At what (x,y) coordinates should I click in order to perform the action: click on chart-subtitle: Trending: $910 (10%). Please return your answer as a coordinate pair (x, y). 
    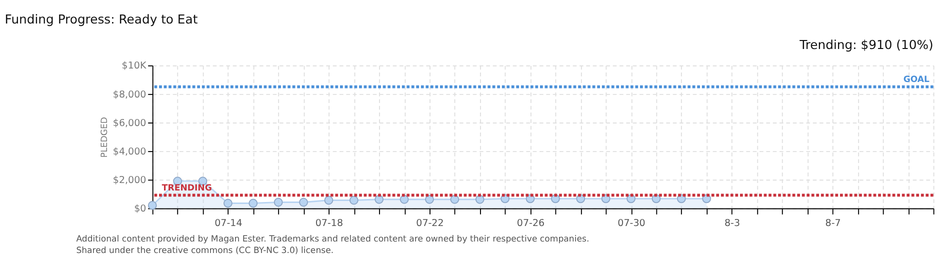
    Looking at the image, I should click on (866, 45).